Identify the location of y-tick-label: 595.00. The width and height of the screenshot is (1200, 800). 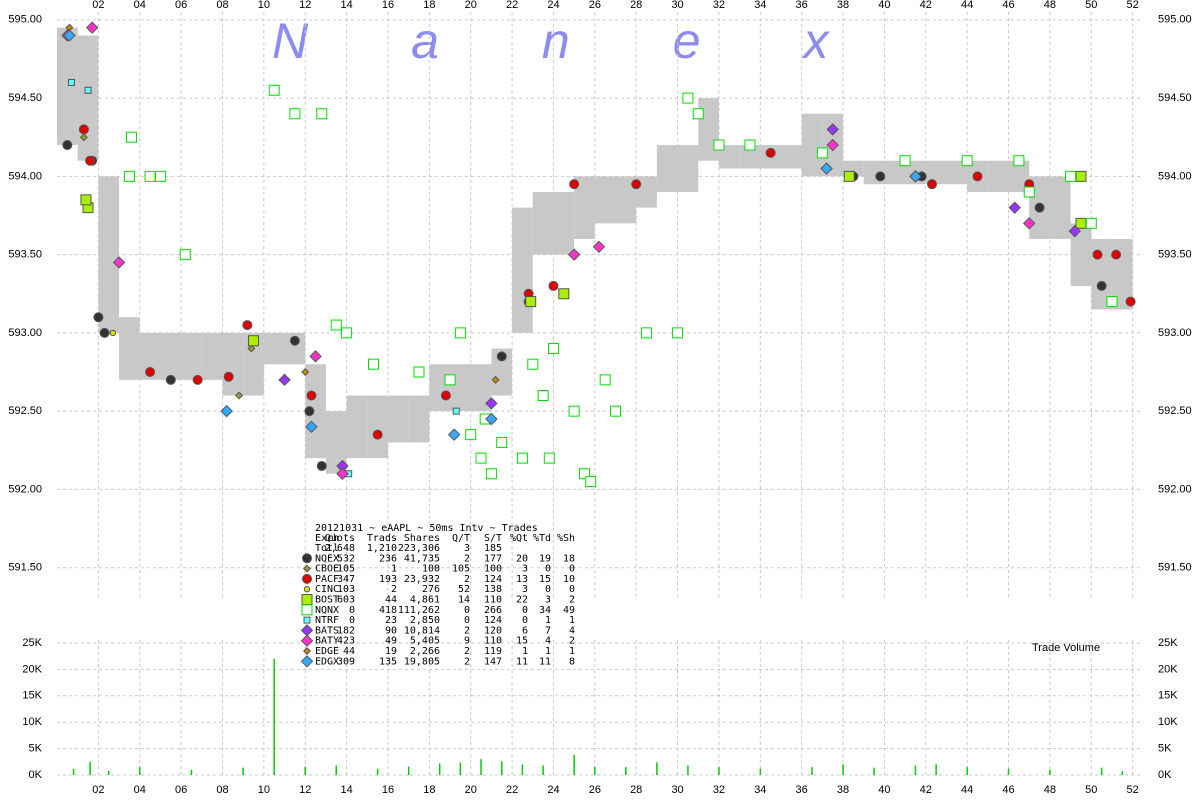
(1175, 20).